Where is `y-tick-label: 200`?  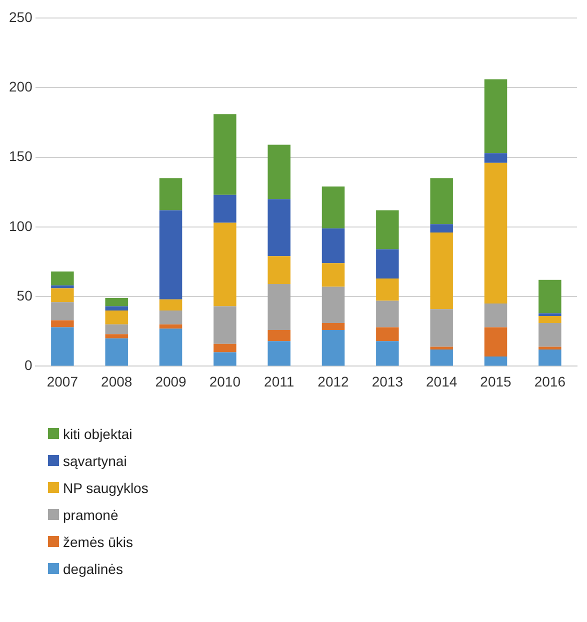
y-tick-label: 200 is located at coordinates (21, 86).